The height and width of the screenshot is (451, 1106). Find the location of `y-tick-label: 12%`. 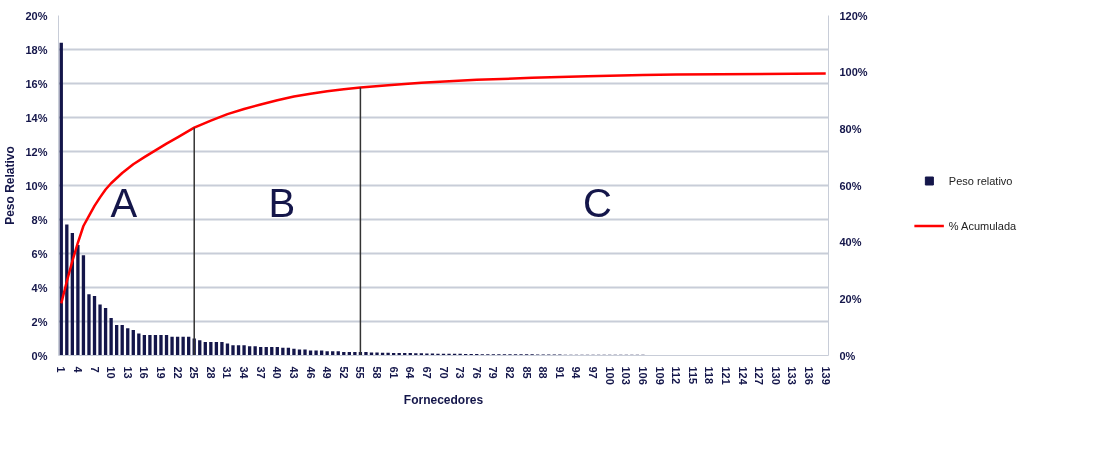

y-tick-label: 12% is located at coordinates (36, 151).